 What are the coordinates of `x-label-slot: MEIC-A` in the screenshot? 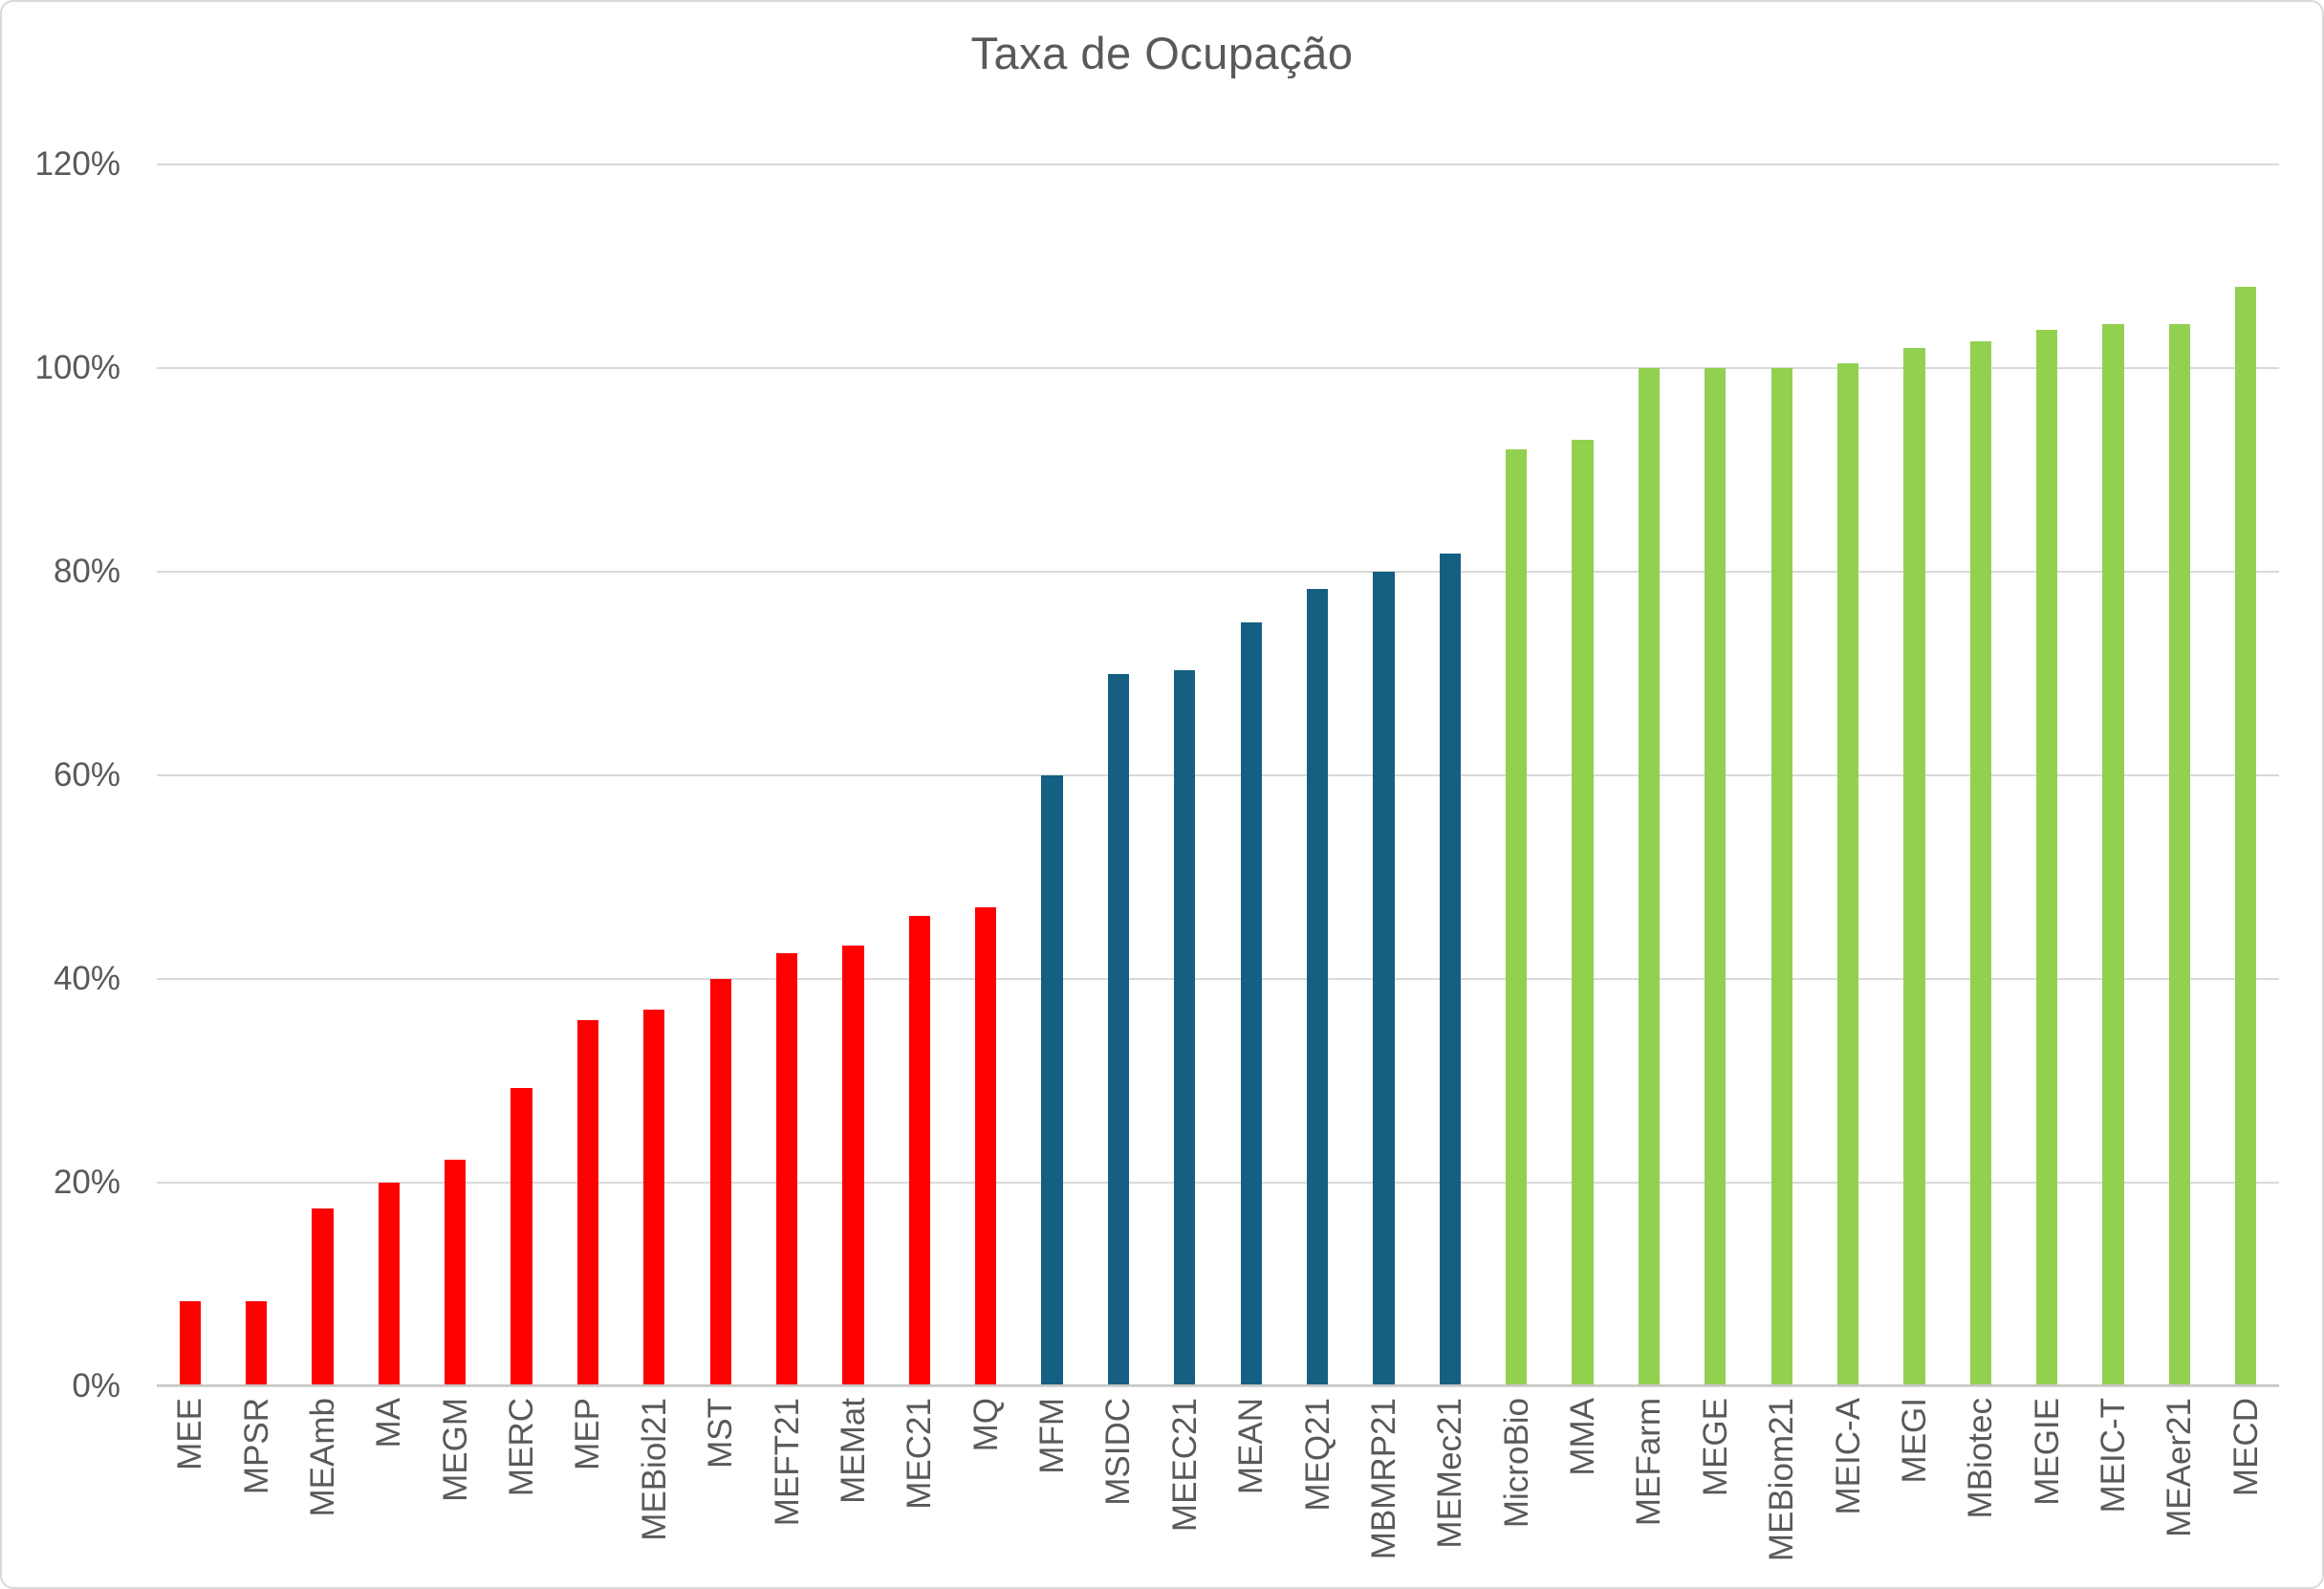 It's located at (1847, 1491).